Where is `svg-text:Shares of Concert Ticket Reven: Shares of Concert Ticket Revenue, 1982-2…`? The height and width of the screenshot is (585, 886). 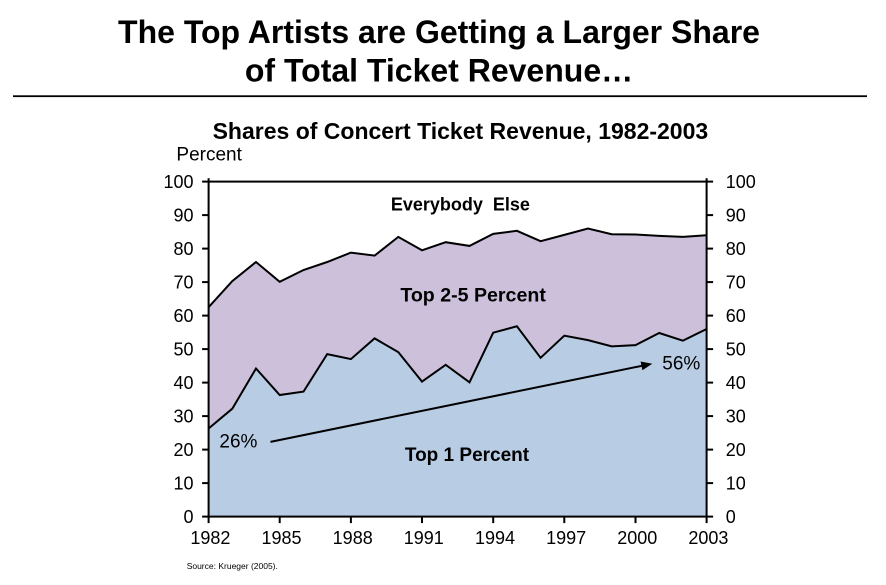
svg-text:Shares of Concert Ticket Reven: Shares of Concert Ticket Revenue, 1982-2… is located at coordinates (461, 131).